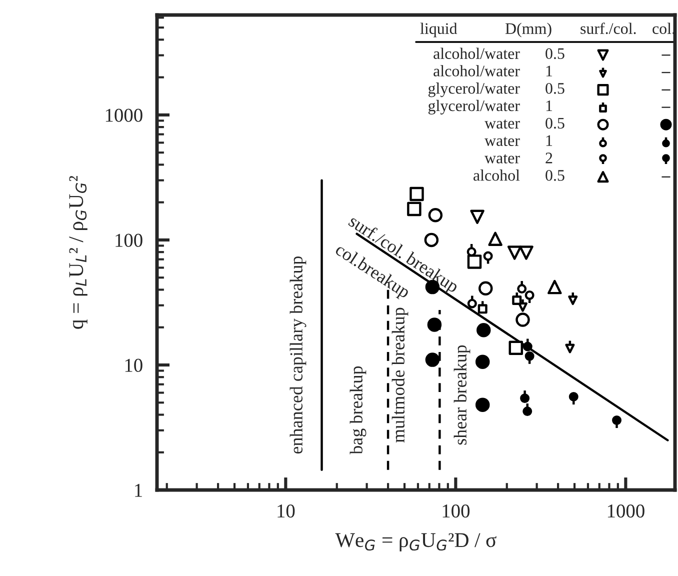 Image resolution: width=678 pixels, height=576 pixels. Describe the element at coordinates (549, 158) in the screenshot. I see `annotation: 2` at that location.